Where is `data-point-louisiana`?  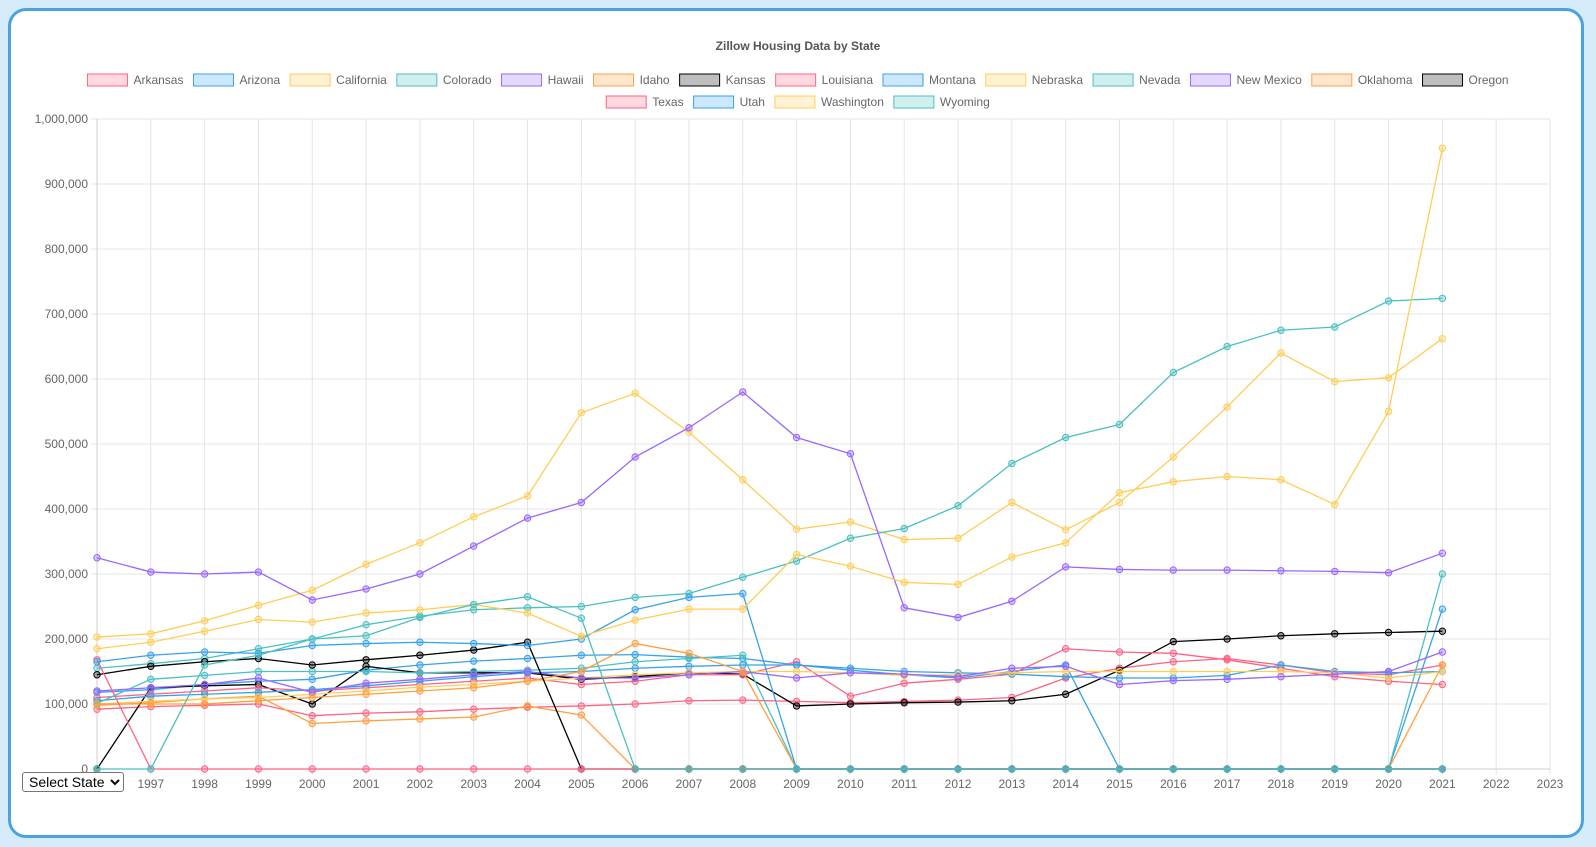
data-point-louisiana is located at coordinates (850, 696).